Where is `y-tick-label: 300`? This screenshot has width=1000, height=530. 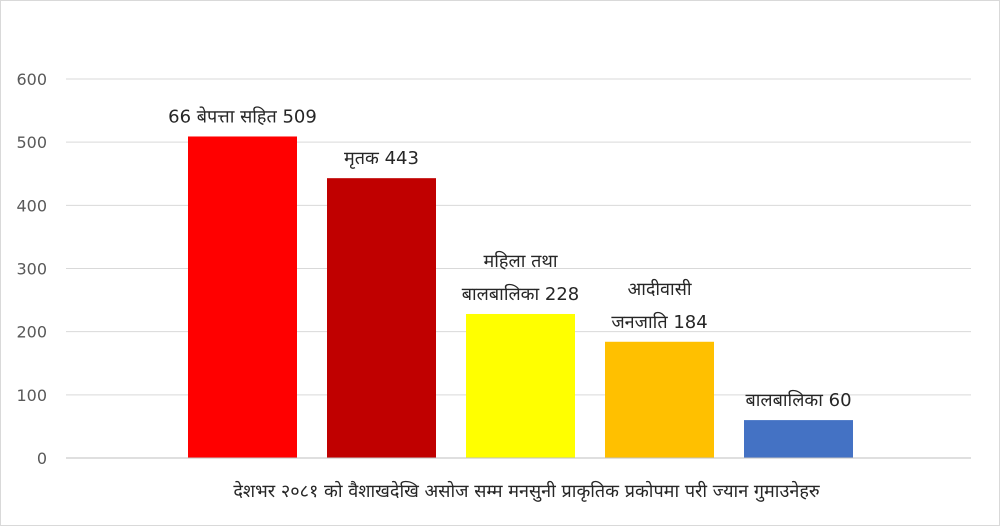
y-tick-label: 300 is located at coordinates (31, 269).